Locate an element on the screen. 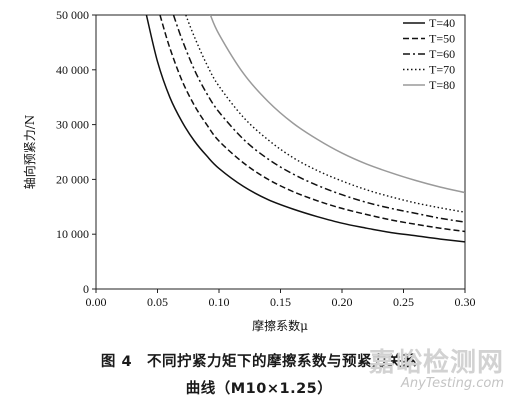  y-tick-label: 30 000 is located at coordinates (72, 125).